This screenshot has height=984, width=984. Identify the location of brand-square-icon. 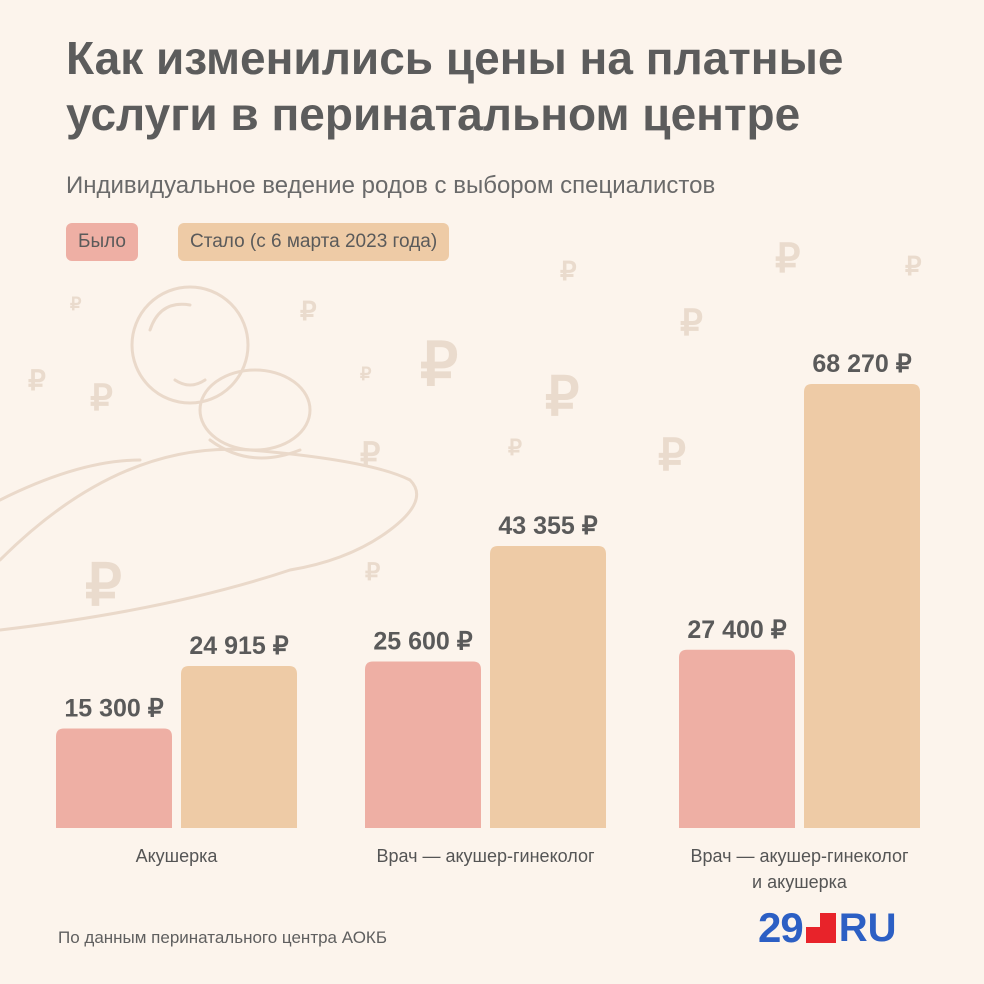
(820, 928).